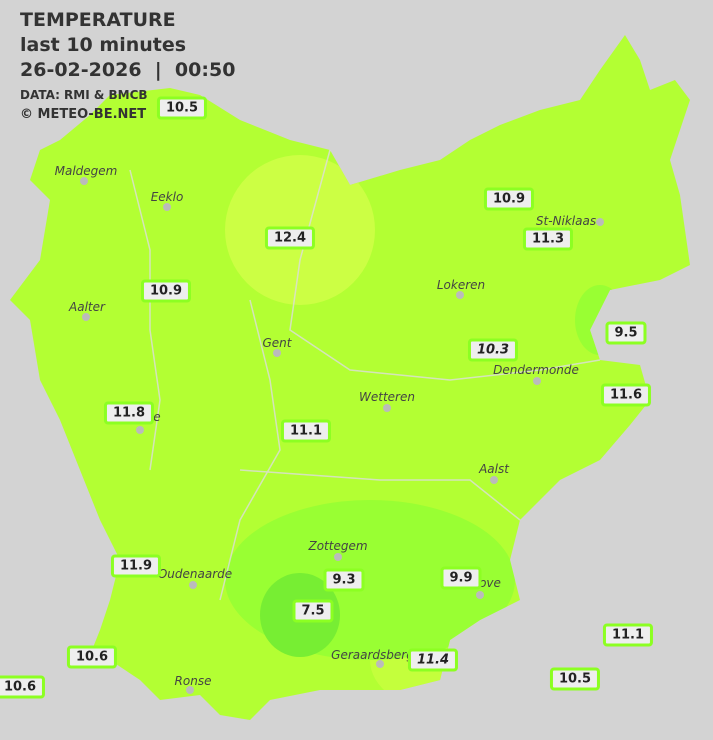 The height and width of the screenshot is (740, 713). I want to click on temperature-reading: 9.5, so click(626, 333).